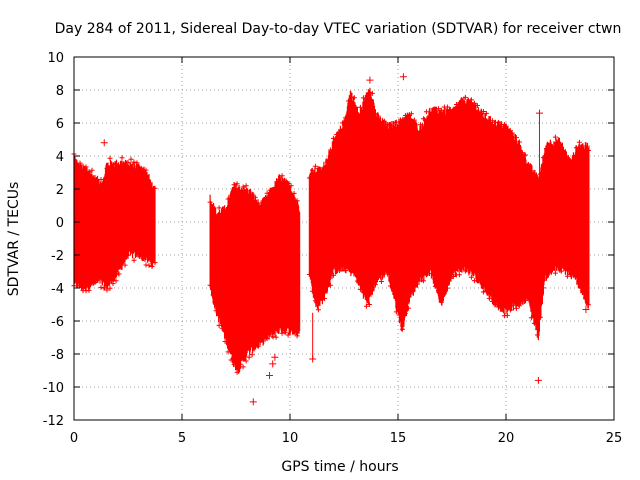 Image resolution: width=640 pixels, height=480 pixels. Describe the element at coordinates (60, 157) in the screenshot. I see `y-tick-label: 4` at that location.